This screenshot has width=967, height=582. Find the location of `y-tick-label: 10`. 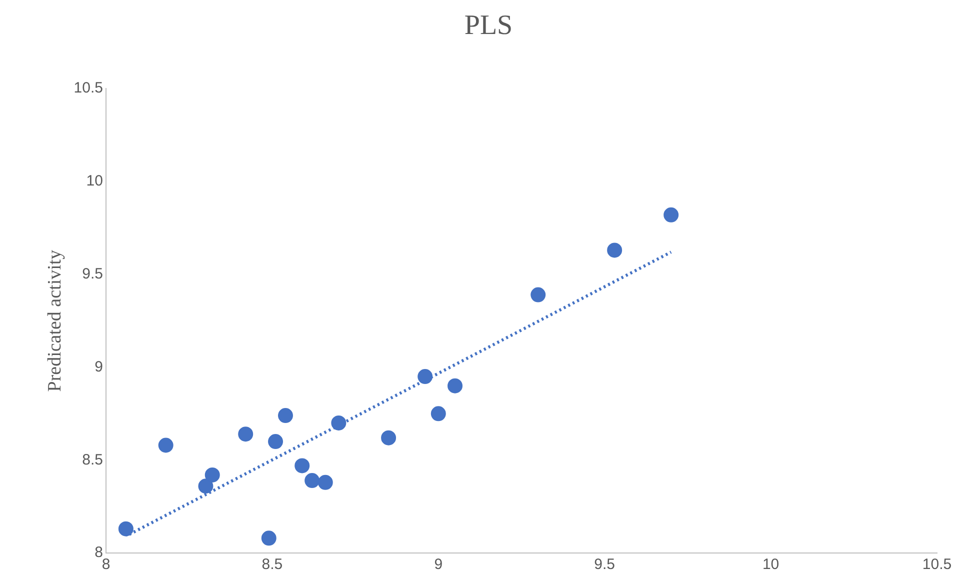

y-tick-label: 10 is located at coordinates (94, 181).